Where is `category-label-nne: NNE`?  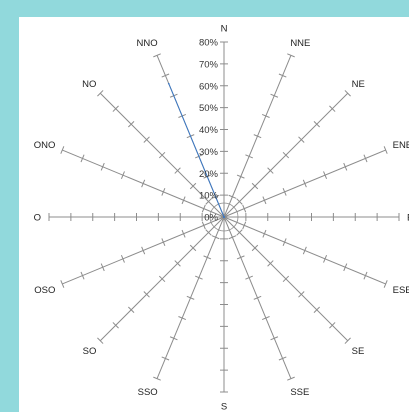 category-label-nne: NNE is located at coordinates (300, 43).